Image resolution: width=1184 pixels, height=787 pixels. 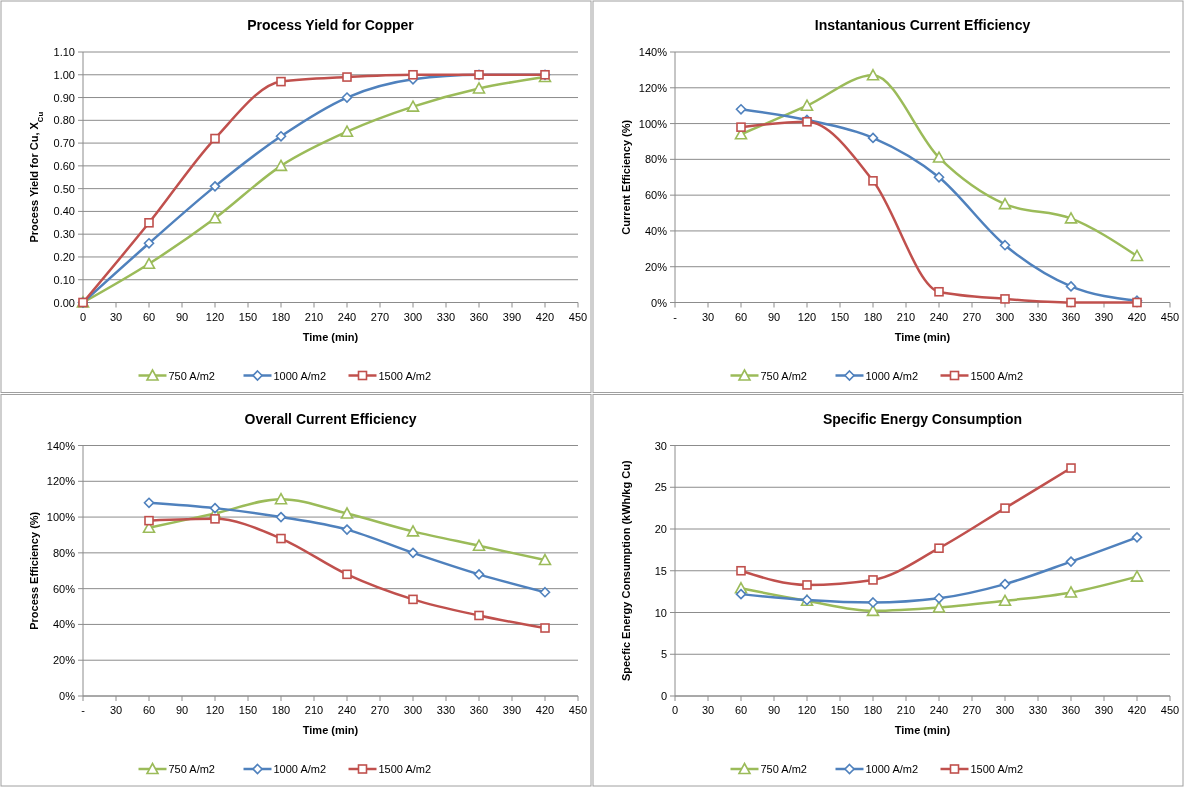 I want to click on y-tick-label: 0.30, so click(x=64, y=234).